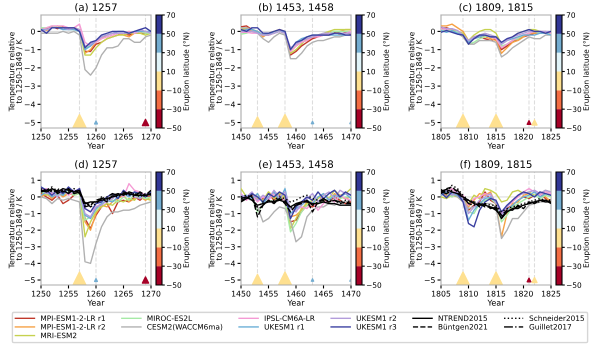 This screenshot has height=348, width=600. I want to click on chart-title: (b) 1453, 1458, so click(296, 7).